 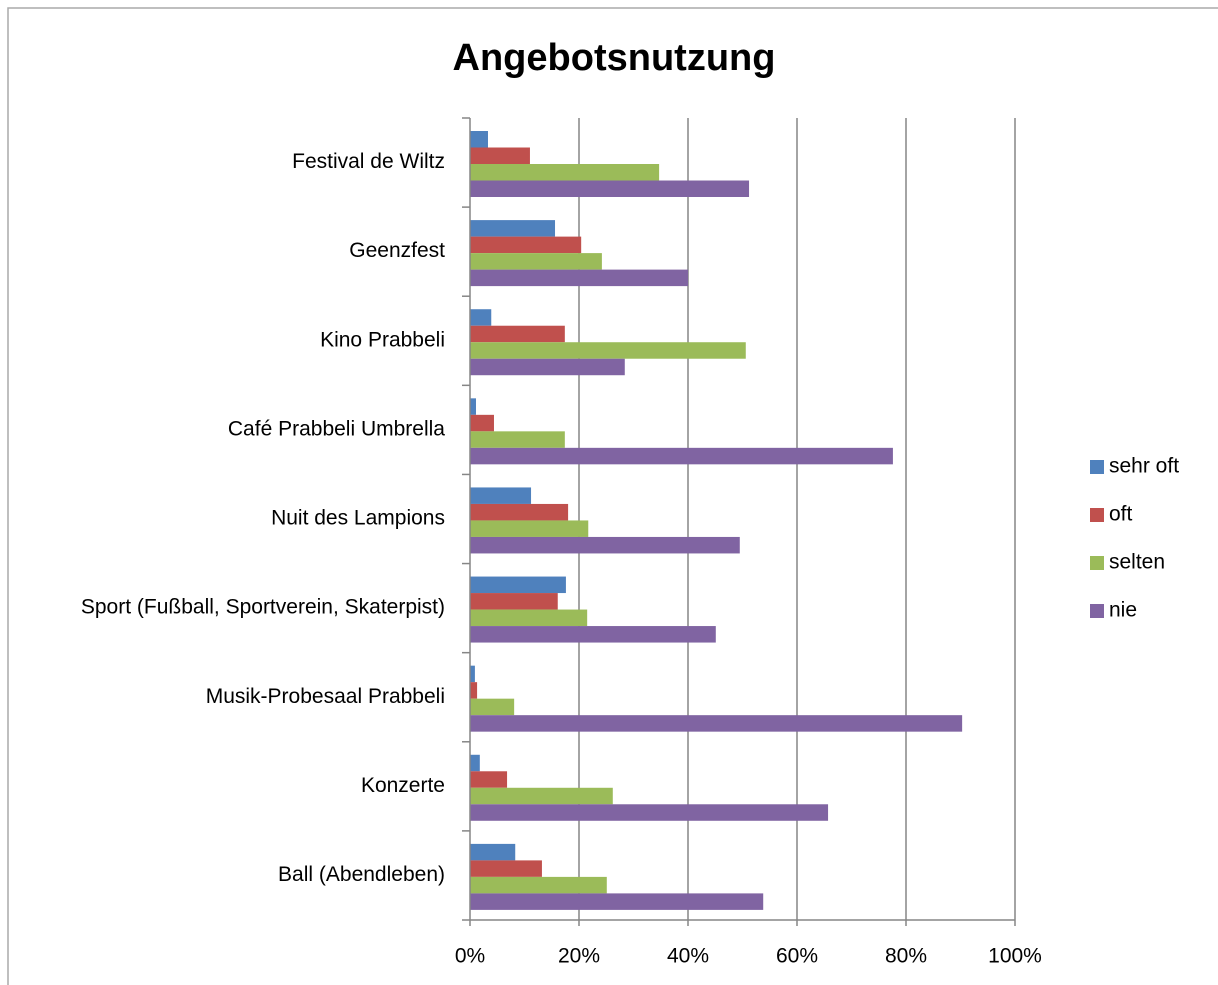 What do you see at coordinates (1015, 956) in the screenshot?
I see `x-tick-label: 100%` at bounding box center [1015, 956].